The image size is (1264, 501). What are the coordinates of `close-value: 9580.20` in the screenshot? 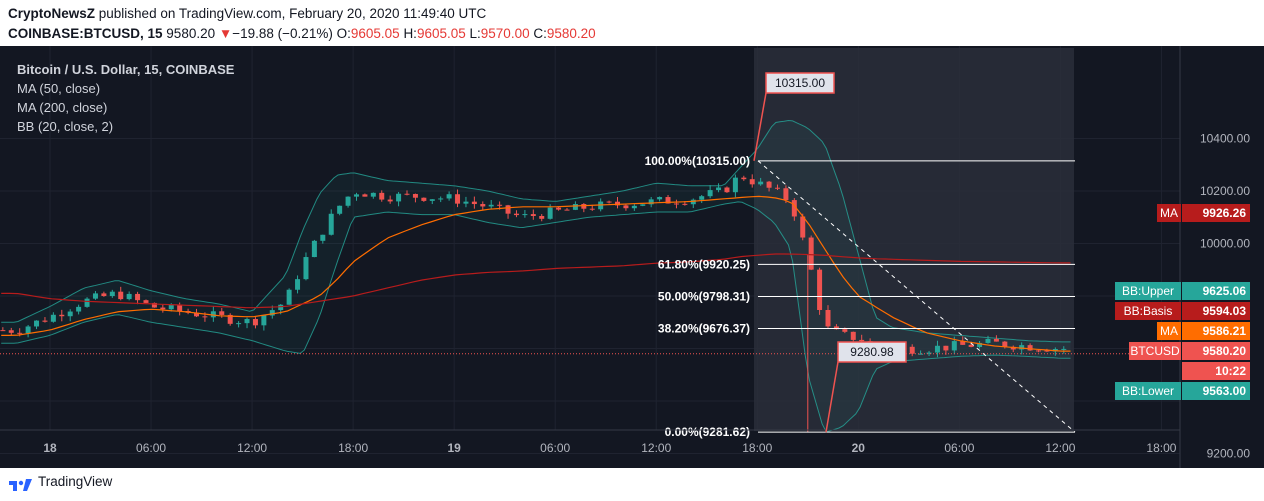 It's located at (571, 33).